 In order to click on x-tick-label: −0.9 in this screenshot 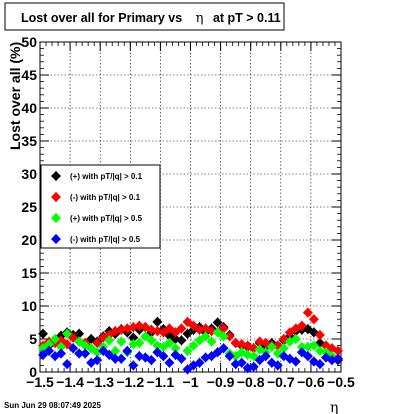, I will do `click(221, 382)`.